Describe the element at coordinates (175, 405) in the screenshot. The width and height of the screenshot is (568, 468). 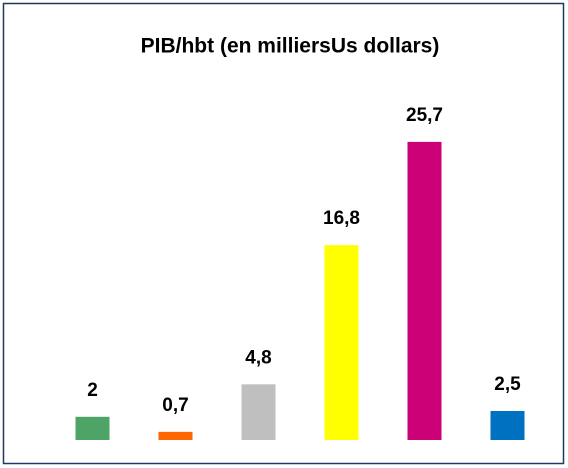
I see `value-label: 0,7` at that location.